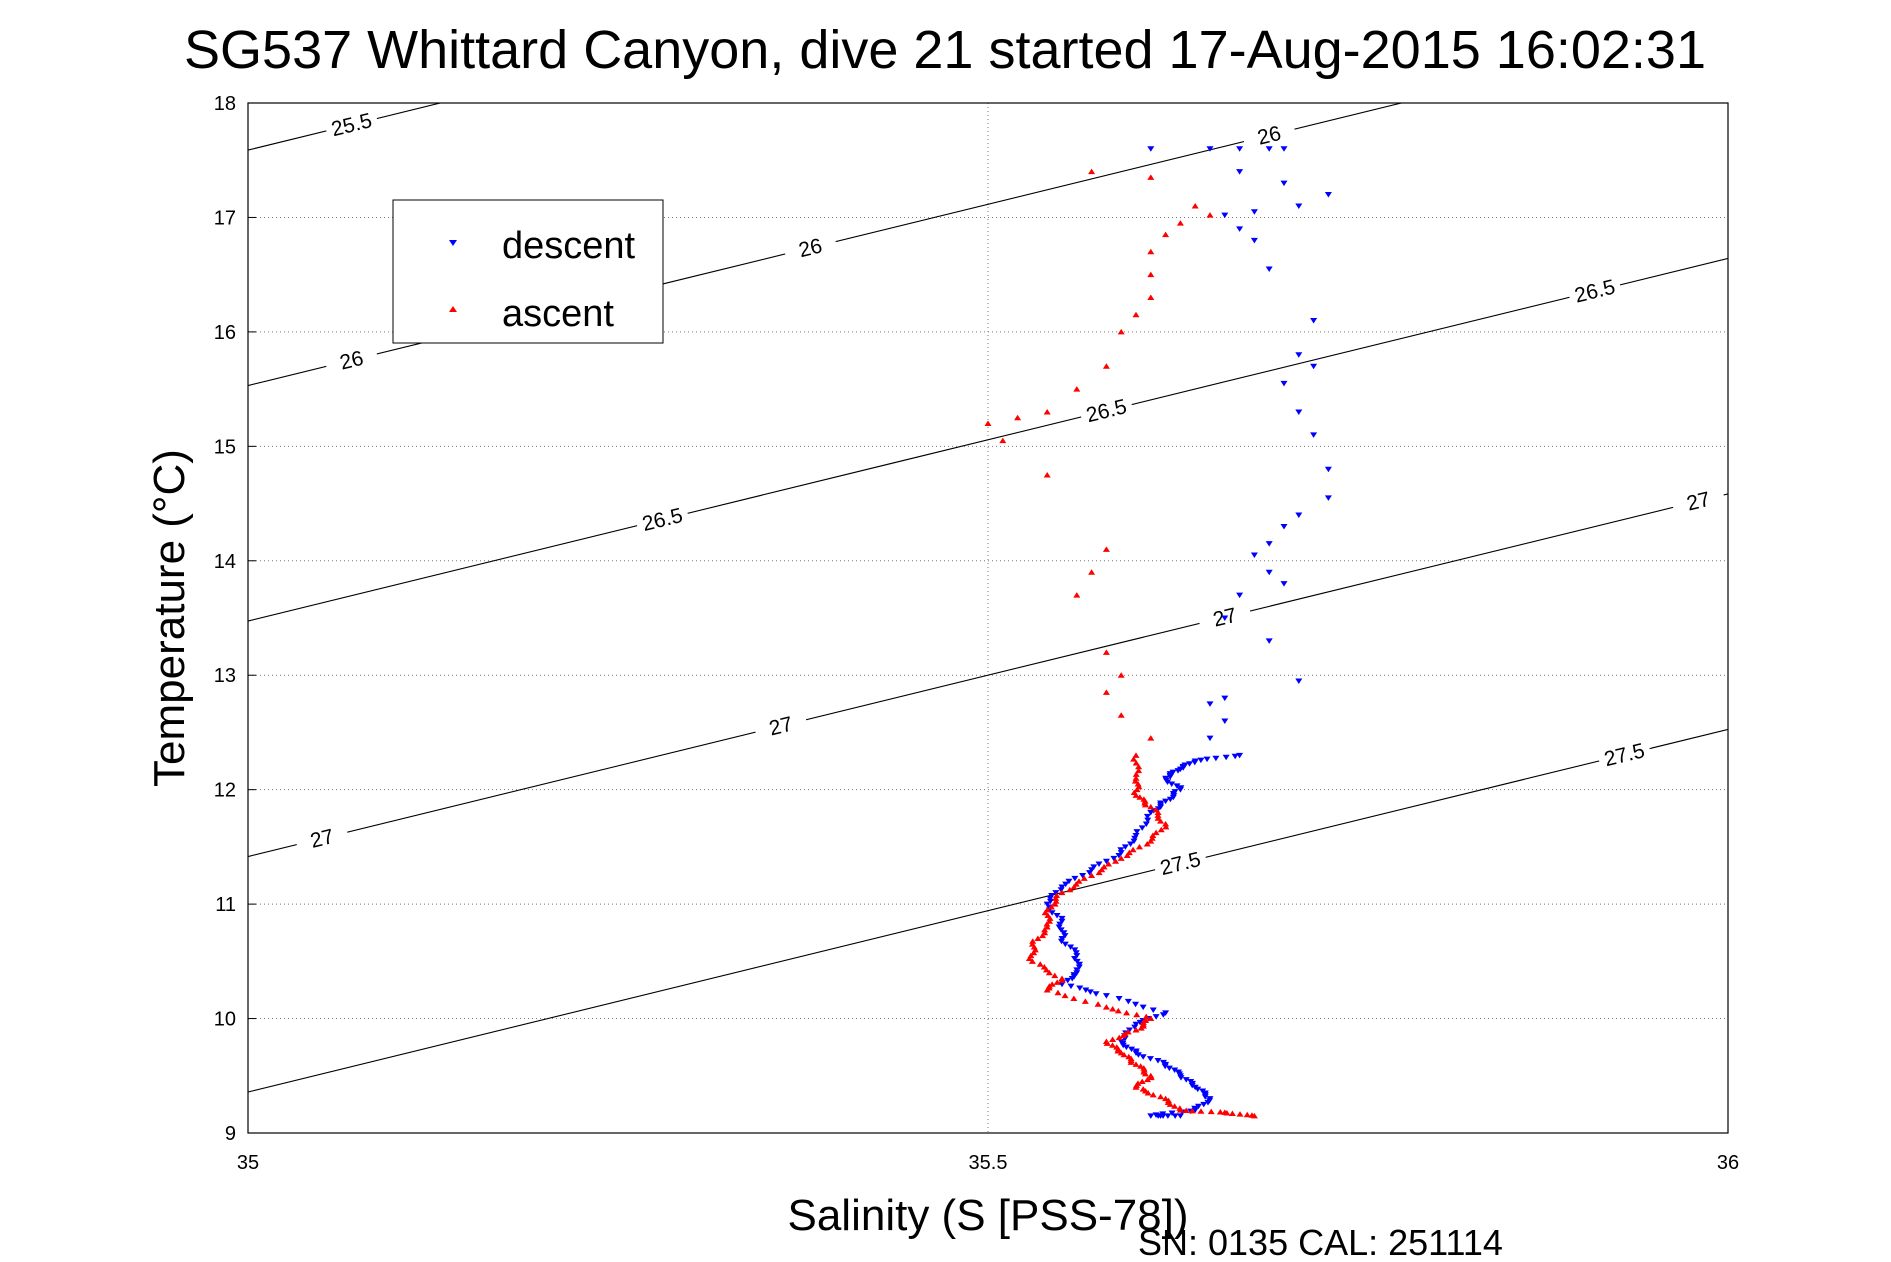 This screenshot has width=1891, height=1262. What do you see at coordinates (569, 246) in the screenshot?
I see `legend-label-descent: descent` at bounding box center [569, 246].